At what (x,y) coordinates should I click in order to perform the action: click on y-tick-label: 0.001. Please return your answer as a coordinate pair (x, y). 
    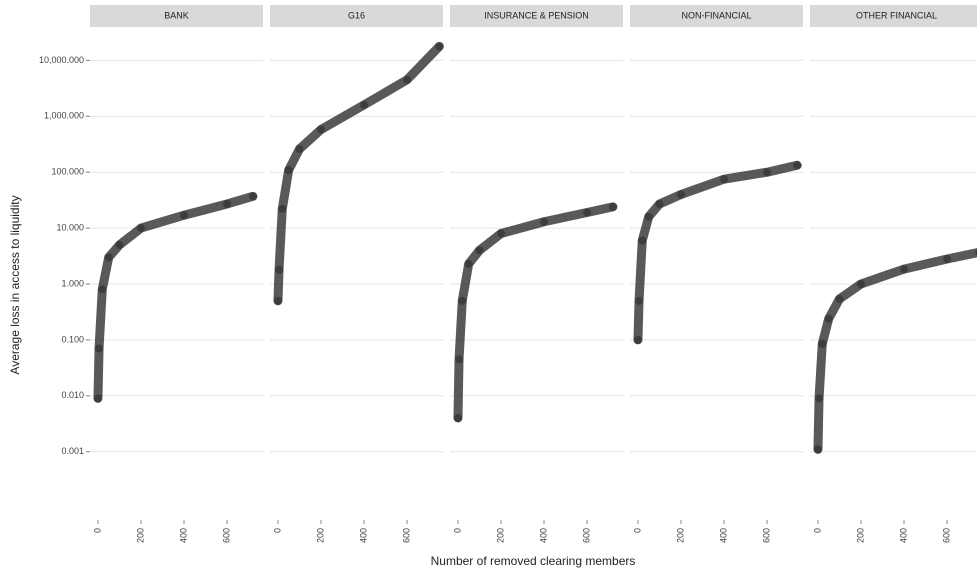
    Looking at the image, I should click on (72, 451).